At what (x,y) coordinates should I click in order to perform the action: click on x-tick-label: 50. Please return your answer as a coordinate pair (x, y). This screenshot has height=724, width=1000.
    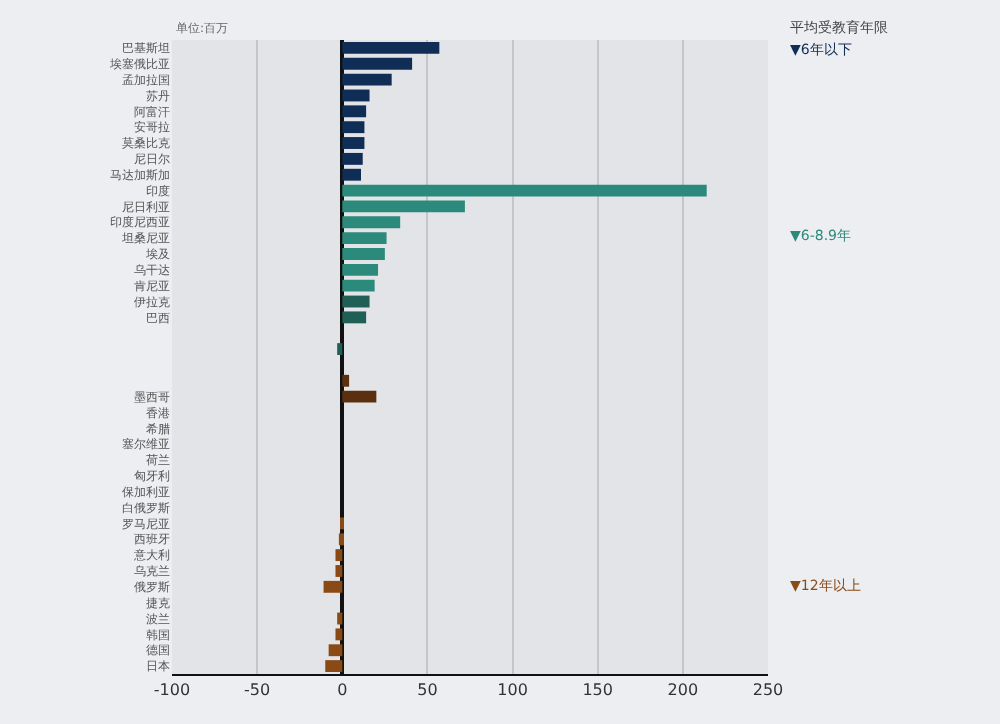
    Looking at the image, I should click on (427, 690).